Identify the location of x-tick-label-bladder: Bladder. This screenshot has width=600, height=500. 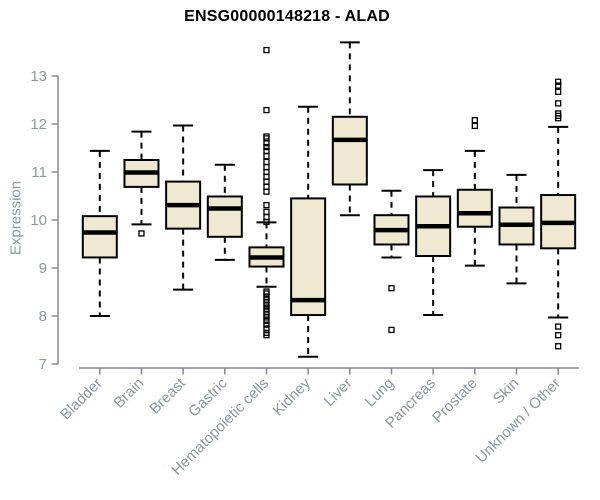
(81, 399).